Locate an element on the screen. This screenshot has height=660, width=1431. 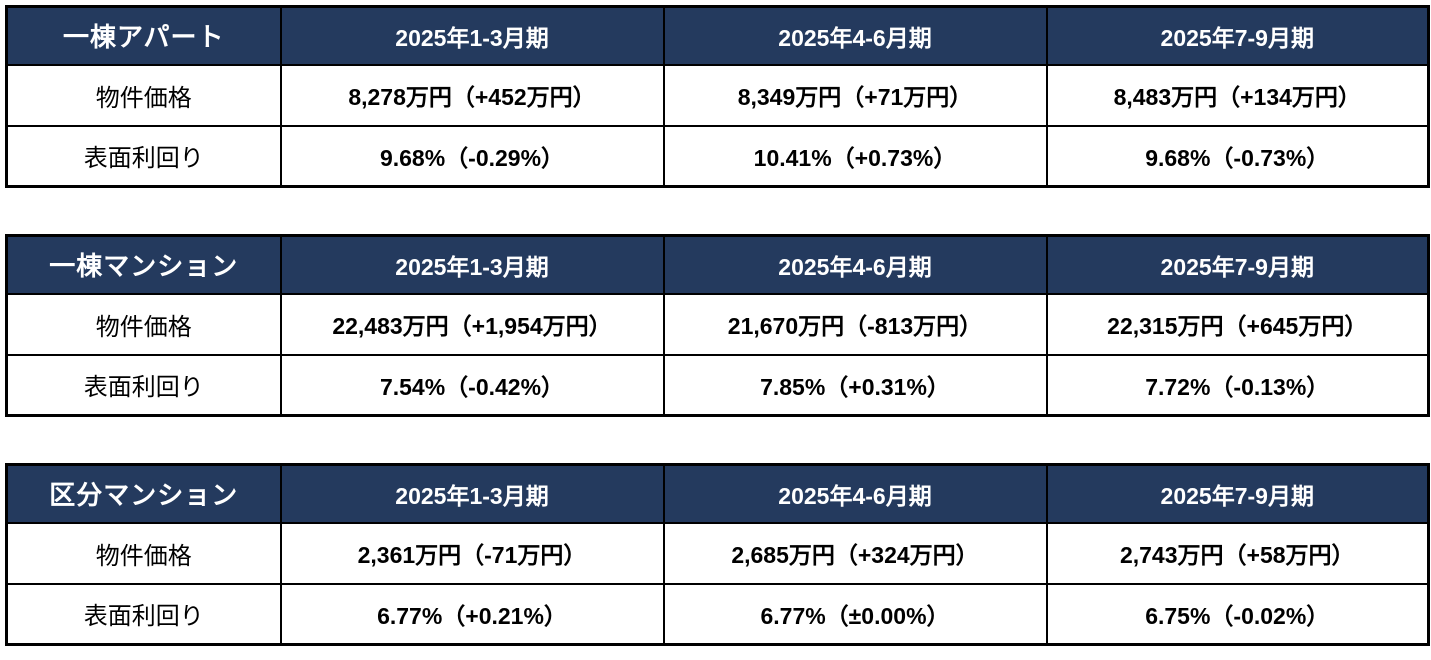
table-title-apartment: 一棟アパート is located at coordinates (143, 35).